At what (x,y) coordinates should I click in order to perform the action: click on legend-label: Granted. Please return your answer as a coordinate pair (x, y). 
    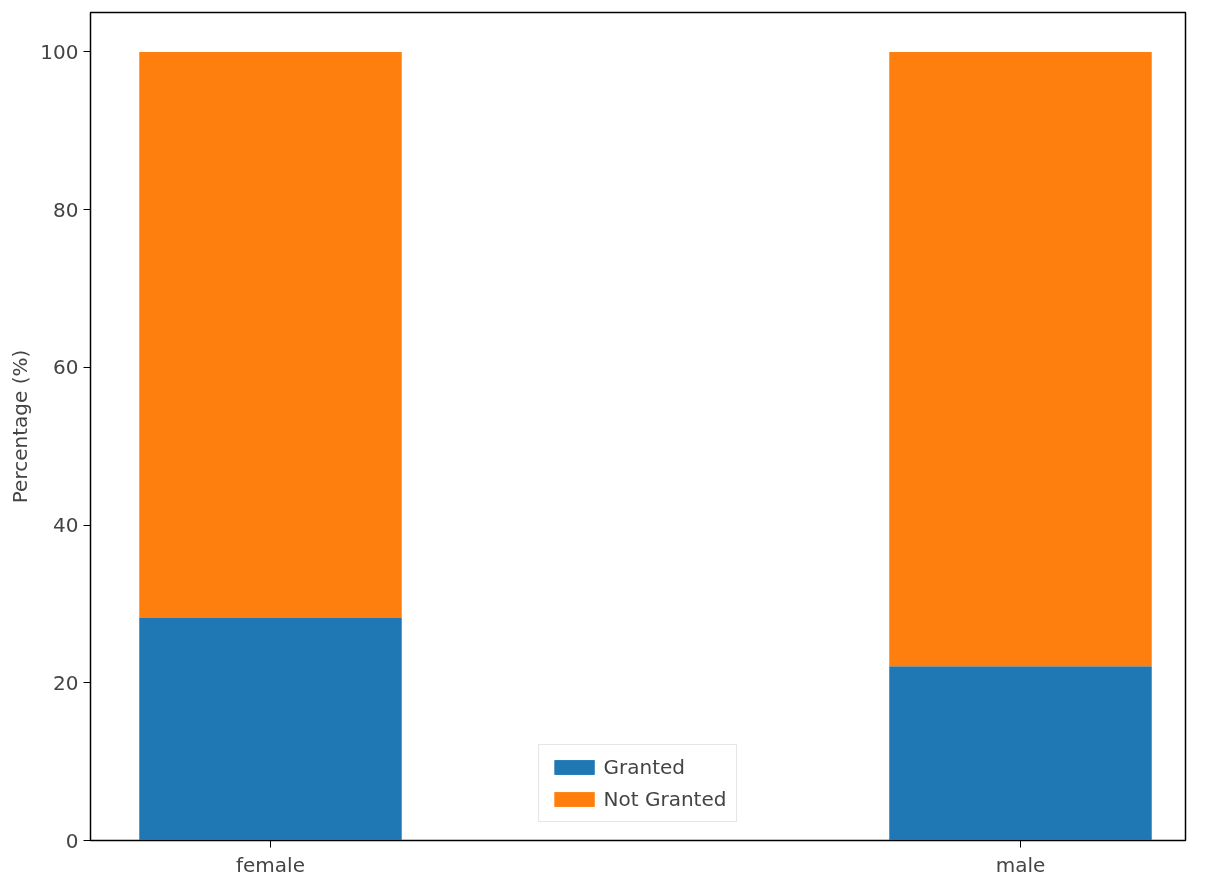
    Looking at the image, I should click on (644, 767).